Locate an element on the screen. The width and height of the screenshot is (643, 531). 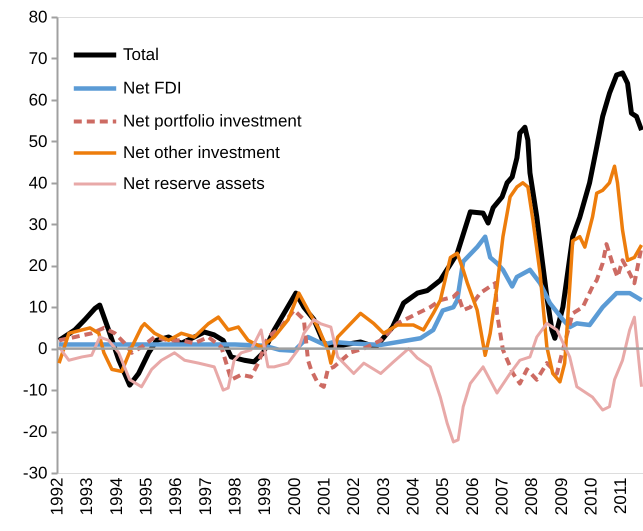
x-tick-label: 1997 is located at coordinates (205, 497).